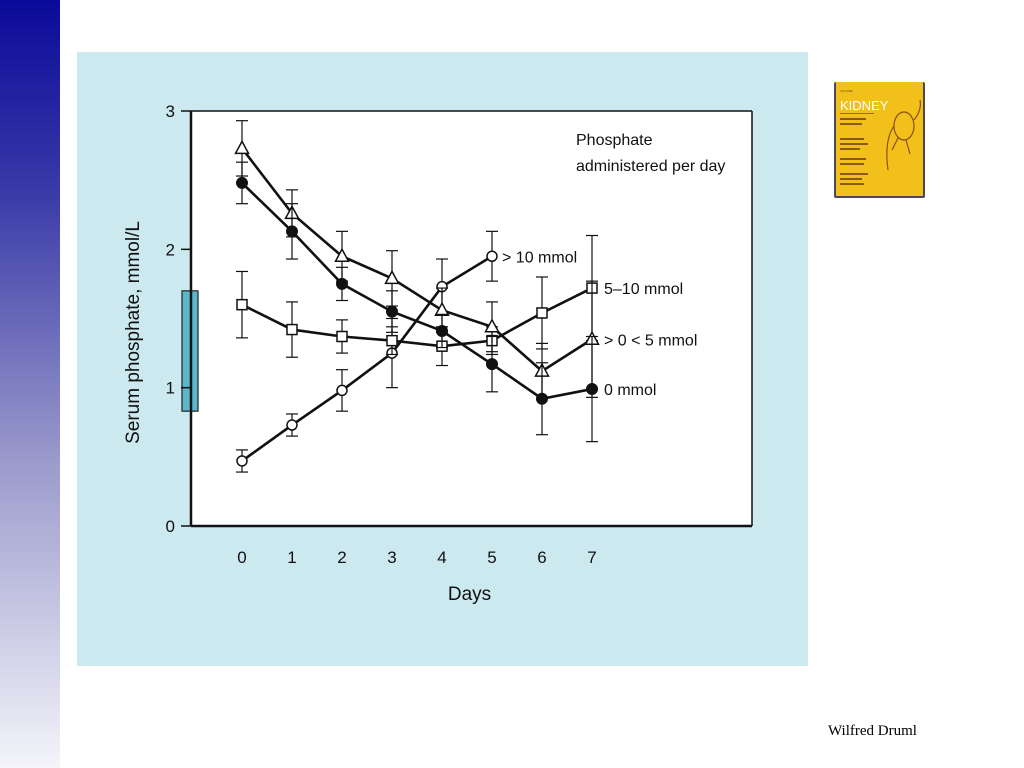  I want to click on sidebar-gradient, so click(30, 384).